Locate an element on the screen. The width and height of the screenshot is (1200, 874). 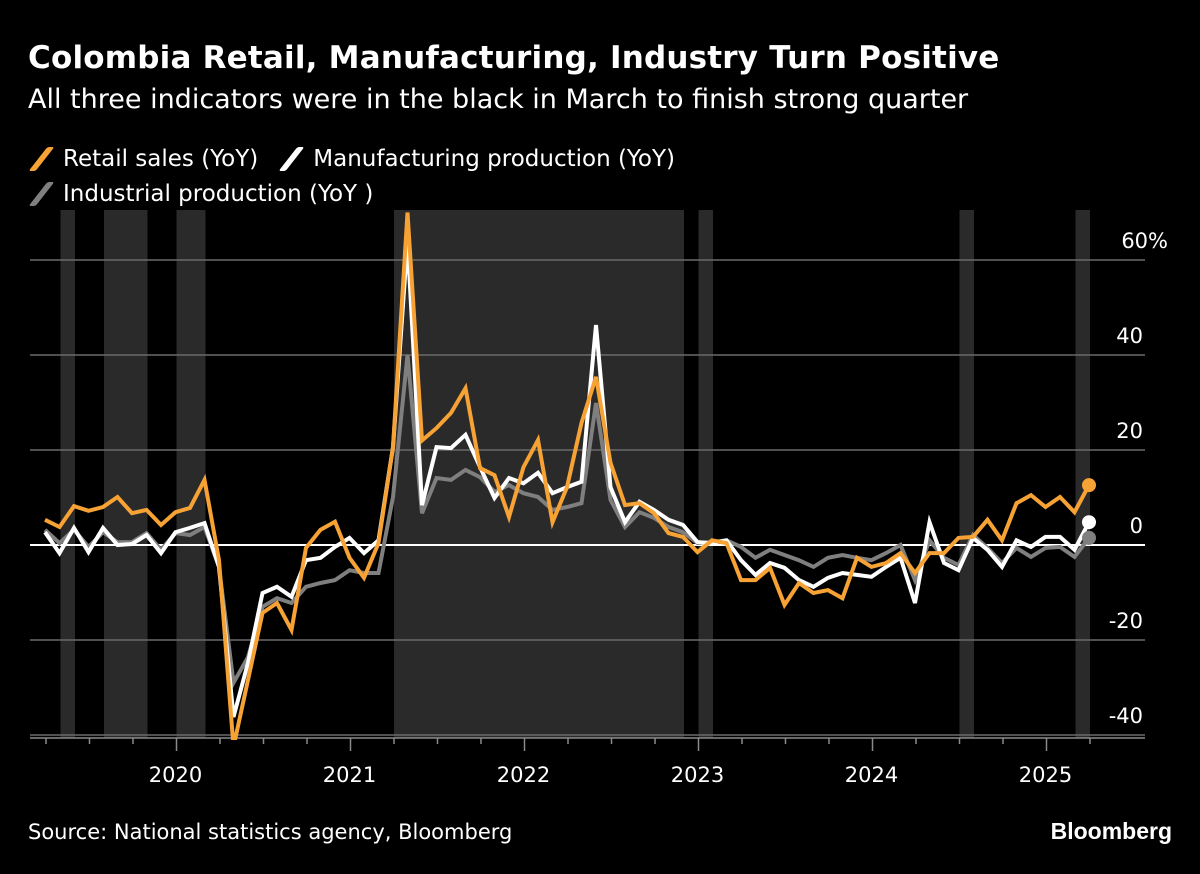
legend-label-industrial: Industrial production (YoY ) is located at coordinates (218, 194).